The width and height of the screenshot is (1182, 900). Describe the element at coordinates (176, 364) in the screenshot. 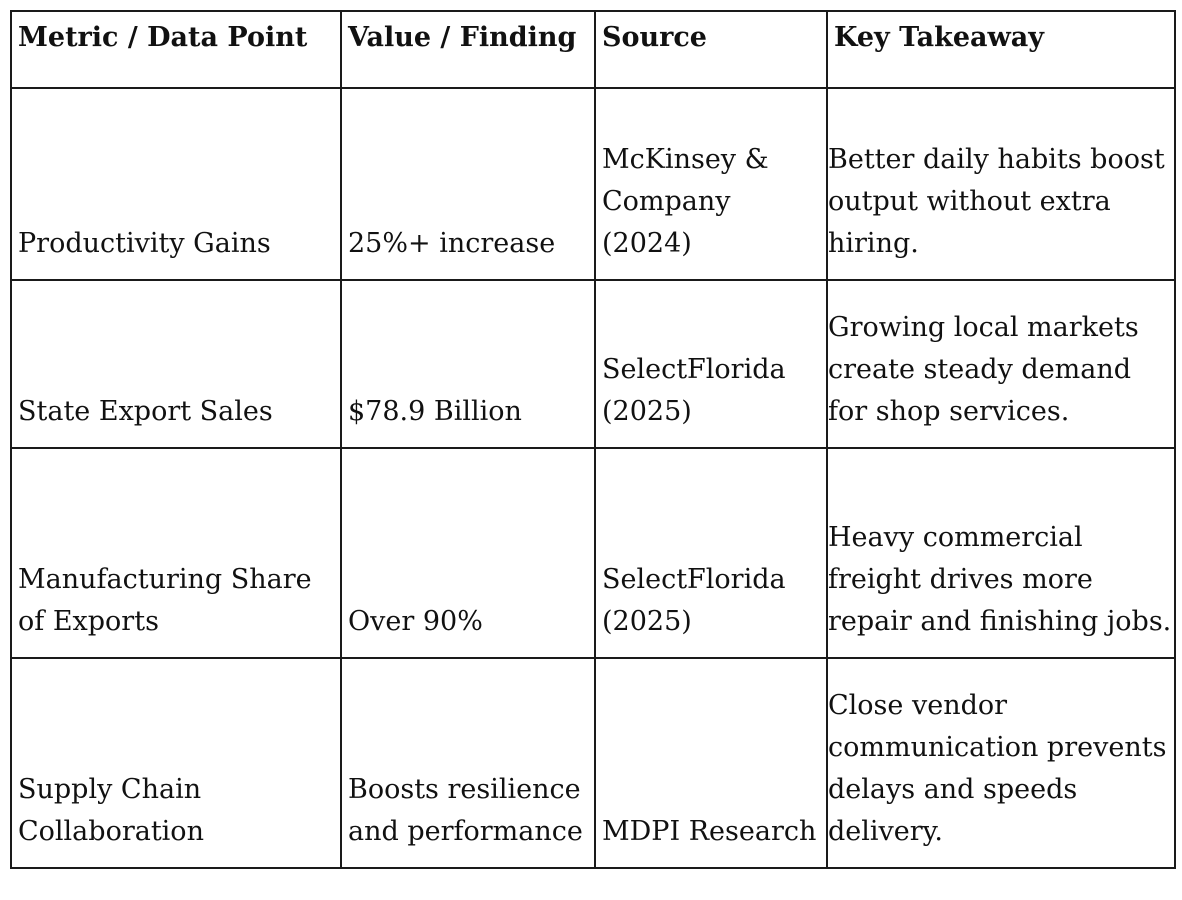

I see `cell-metric: State Export Sales` at that location.